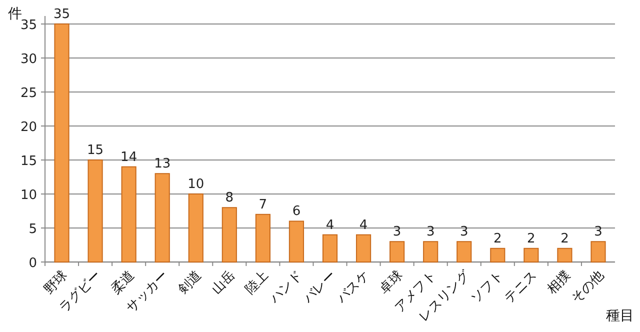 The image size is (640, 332). I want to click on xtick: 卓球, so click(391, 283).